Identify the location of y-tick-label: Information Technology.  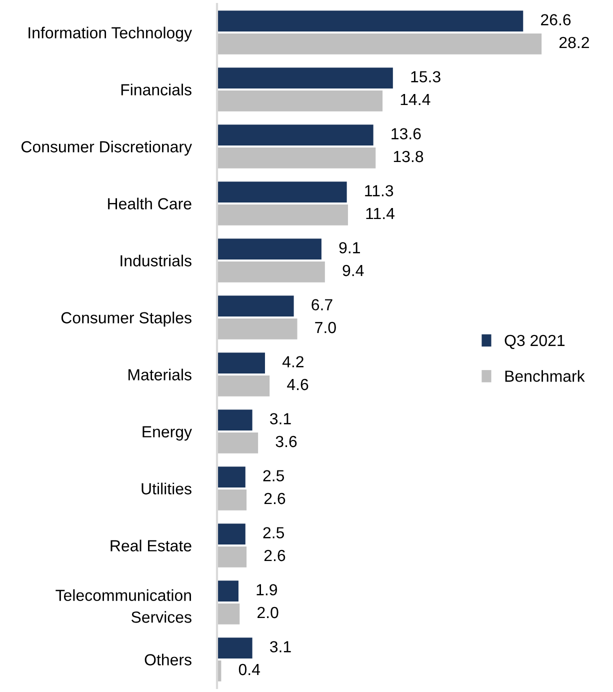
(110, 34).